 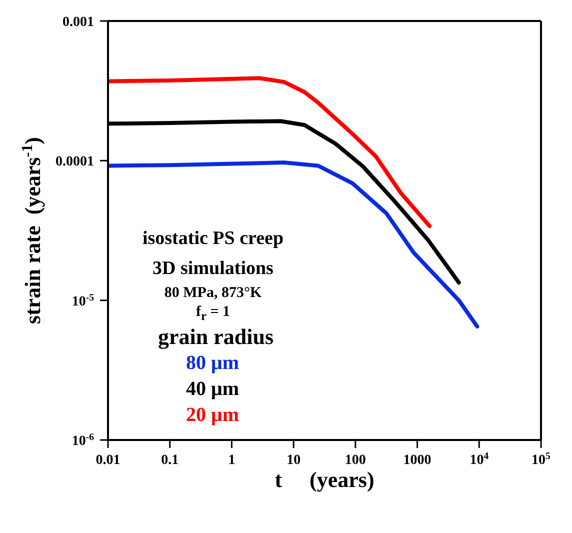 What do you see at coordinates (417, 460) in the screenshot?
I see `x-tick-label: 1000` at bounding box center [417, 460].